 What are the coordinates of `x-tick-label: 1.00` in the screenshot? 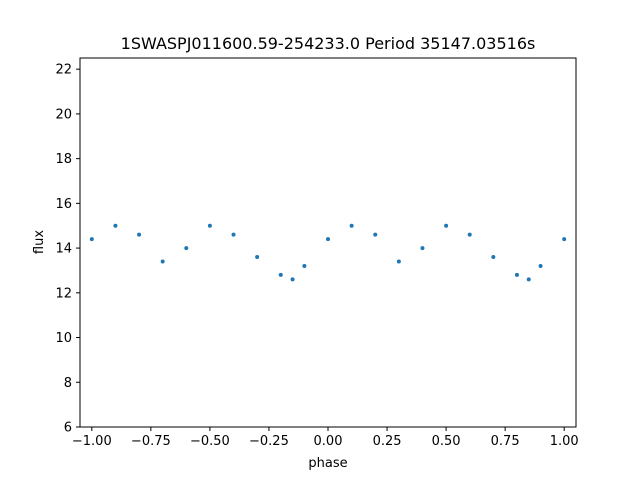 It's located at (564, 441).